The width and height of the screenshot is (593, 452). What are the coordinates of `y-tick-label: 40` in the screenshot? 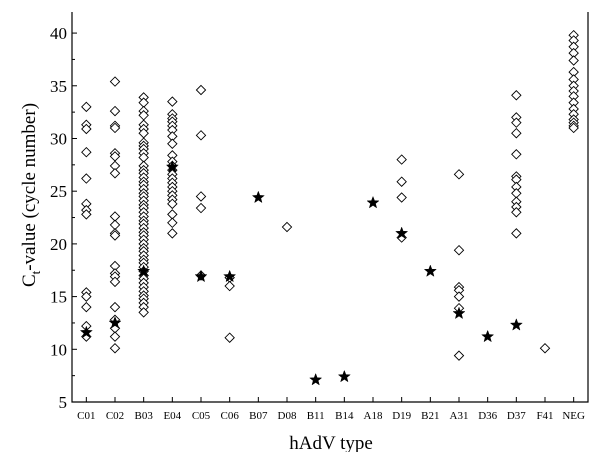 It's located at (58, 33).